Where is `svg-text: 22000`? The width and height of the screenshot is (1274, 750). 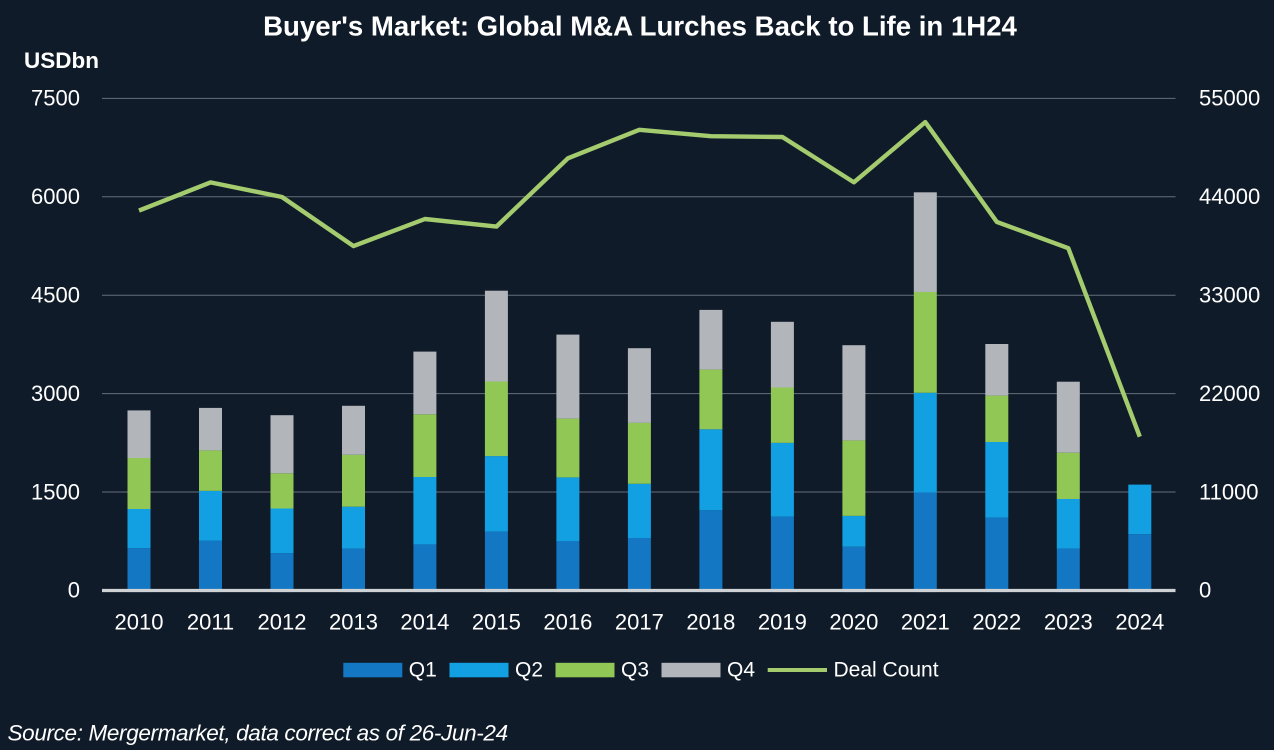 svg-text: 22000 is located at coordinates (1229, 393).